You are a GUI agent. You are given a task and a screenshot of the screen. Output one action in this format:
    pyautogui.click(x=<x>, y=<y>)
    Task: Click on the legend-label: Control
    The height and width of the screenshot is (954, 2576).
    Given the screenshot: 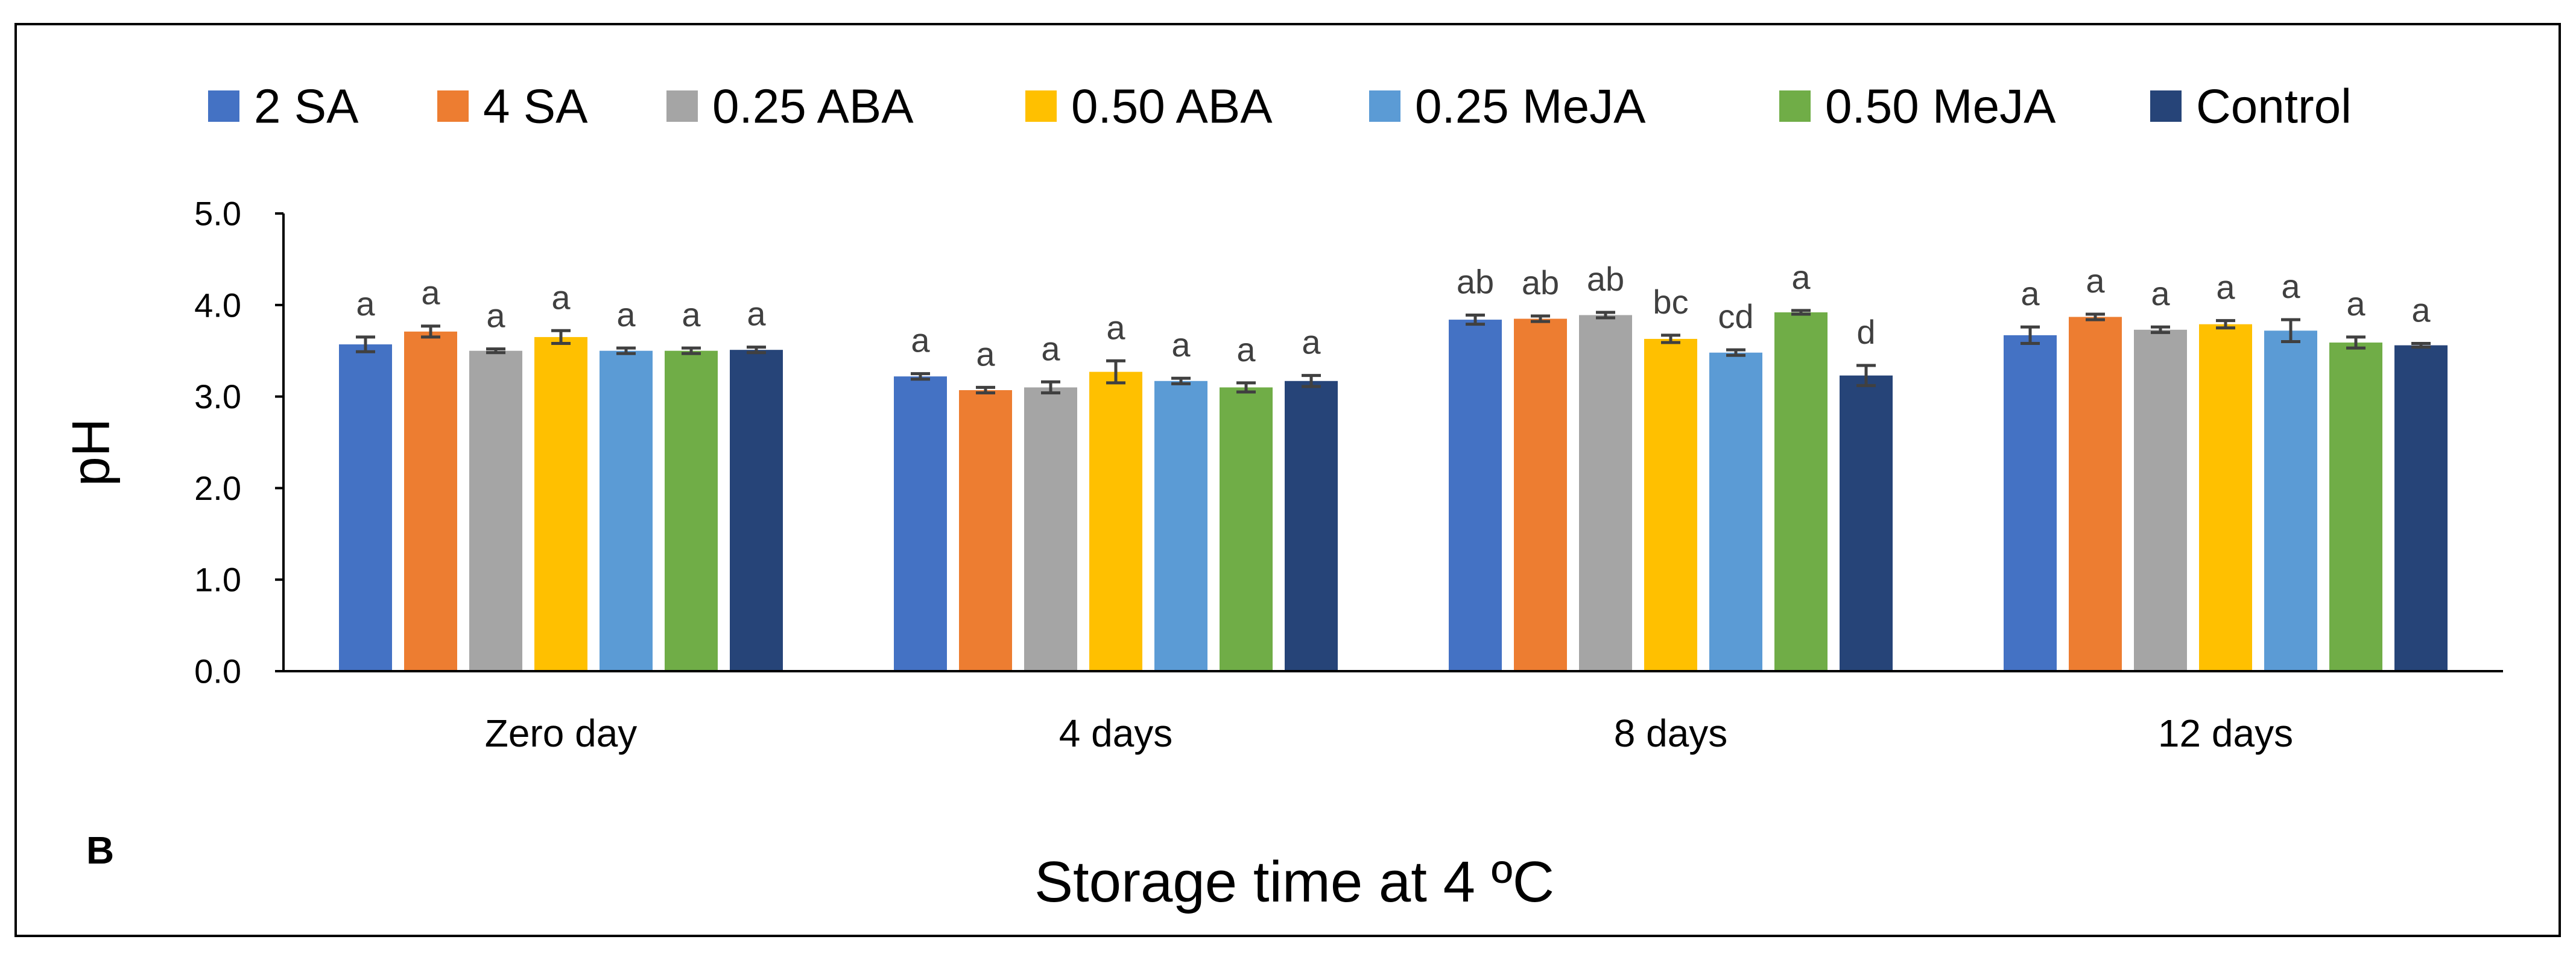 What is the action you would take?
    pyautogui.click(x=2274, y=106)
    